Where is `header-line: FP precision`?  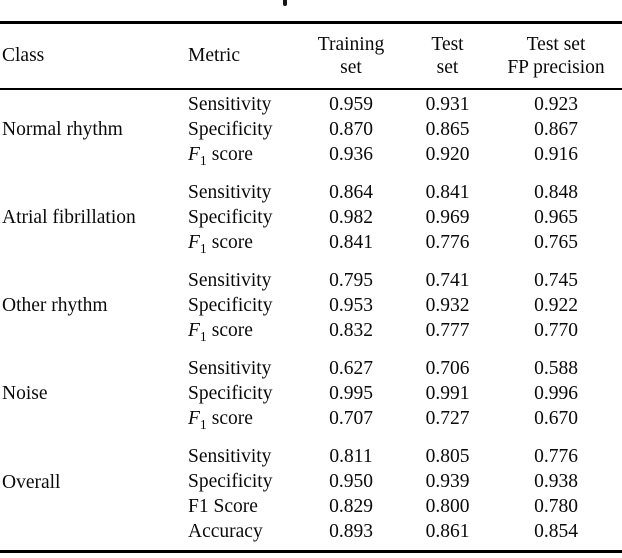 header-line: FP precision is located at coordinates (556, 67).